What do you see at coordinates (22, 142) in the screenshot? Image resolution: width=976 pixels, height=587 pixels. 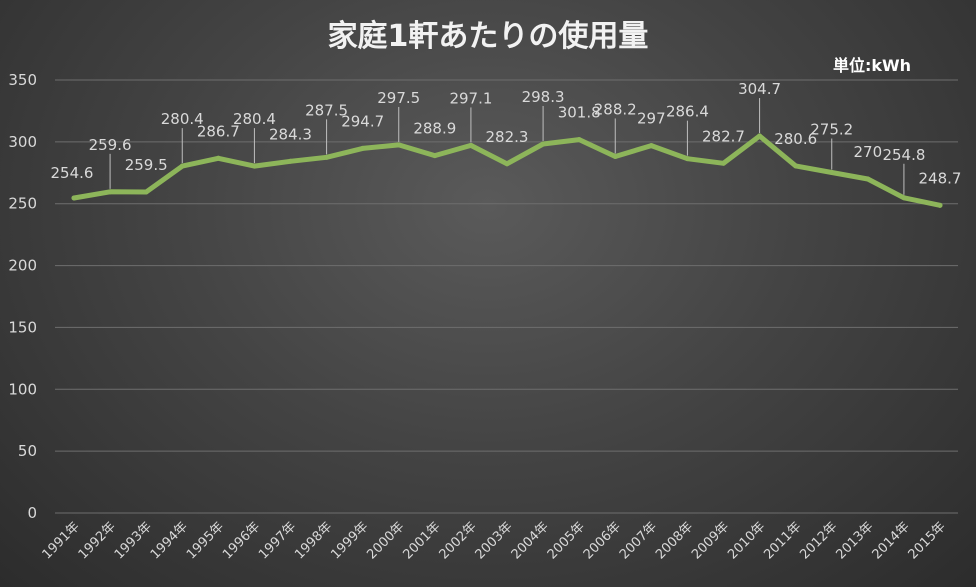 I see `y-tick-label: 300` at bounding box center [22, 142].